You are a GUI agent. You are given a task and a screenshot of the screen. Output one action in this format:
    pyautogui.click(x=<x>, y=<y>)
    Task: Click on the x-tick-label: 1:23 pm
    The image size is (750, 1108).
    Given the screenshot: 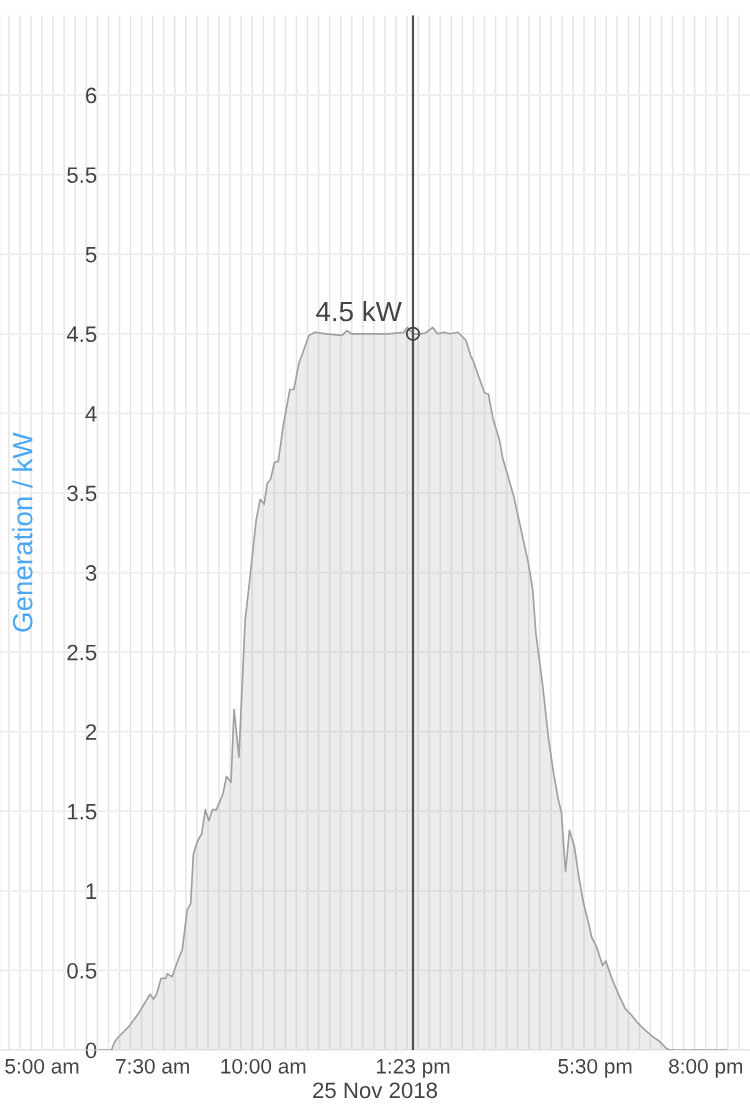 What is the action you would take?
    pyautogui.click(x=413, y=1068)
    